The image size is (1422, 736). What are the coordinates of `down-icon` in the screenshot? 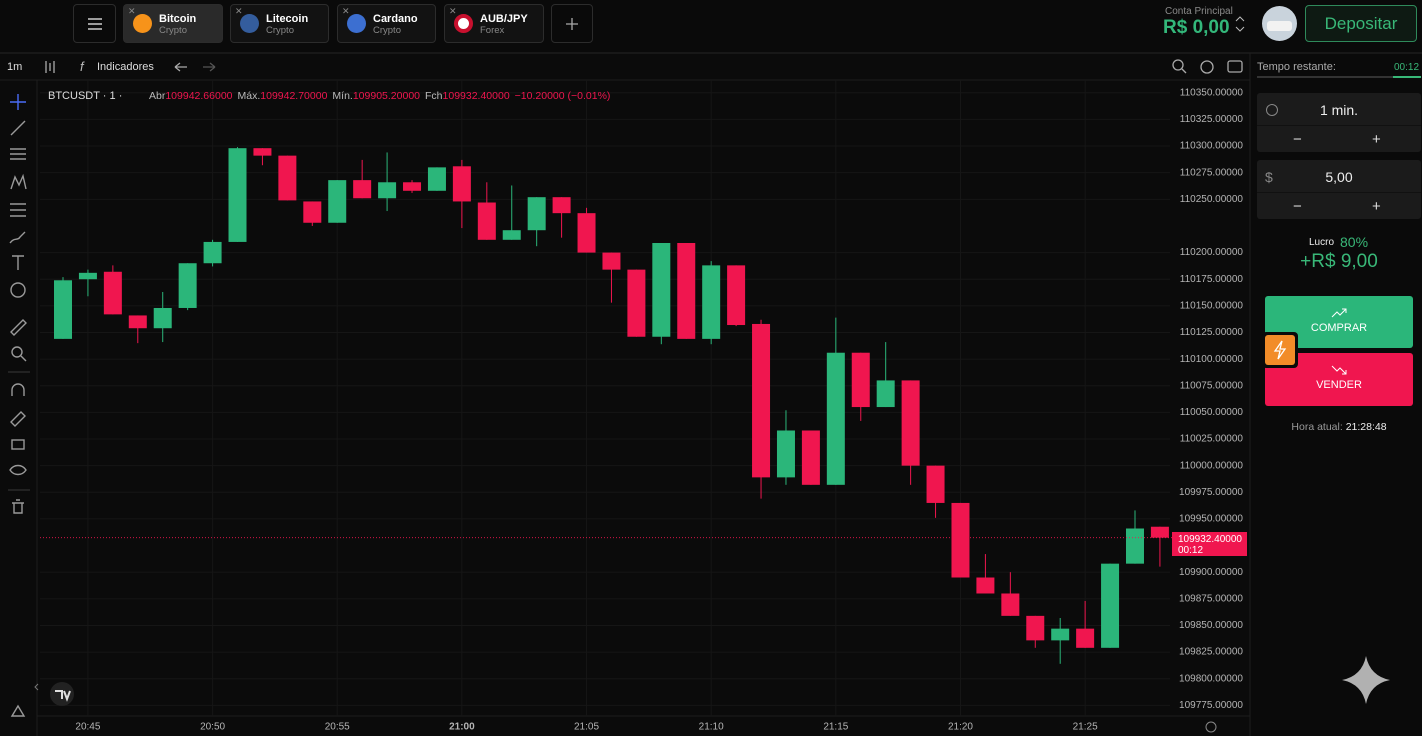 It's located at (1339, 370).